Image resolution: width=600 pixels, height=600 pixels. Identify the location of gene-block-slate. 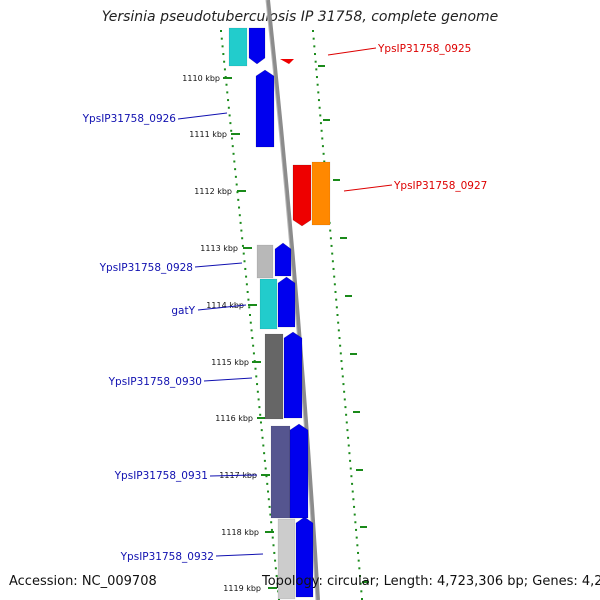
(280, 472).